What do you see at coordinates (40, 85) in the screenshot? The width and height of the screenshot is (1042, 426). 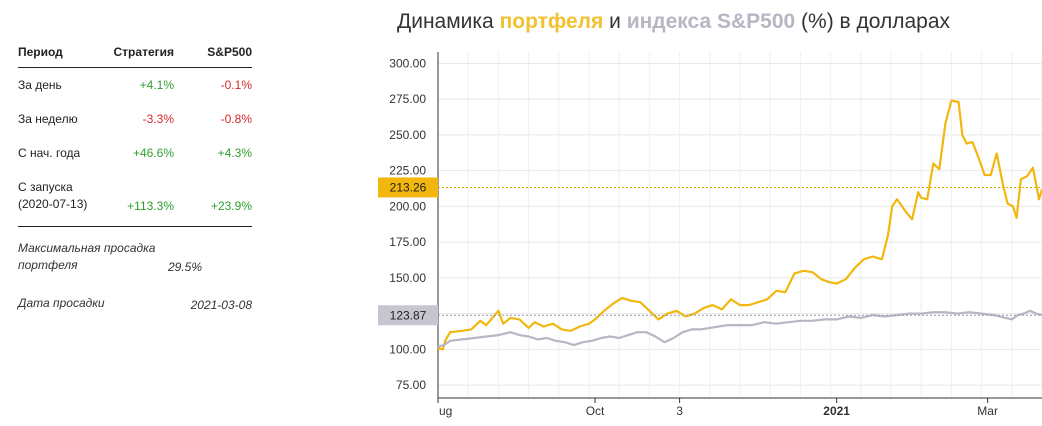 I see `row-label: За день` at bounding box center [40, 85].